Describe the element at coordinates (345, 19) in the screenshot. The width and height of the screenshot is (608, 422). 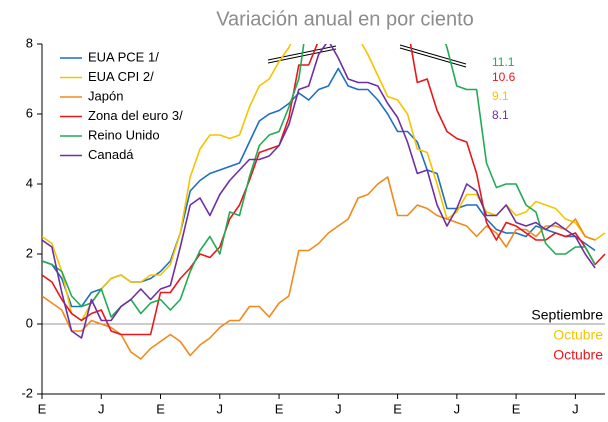
I see `chart-subtitle: Variación anual en por ciento` at that location.